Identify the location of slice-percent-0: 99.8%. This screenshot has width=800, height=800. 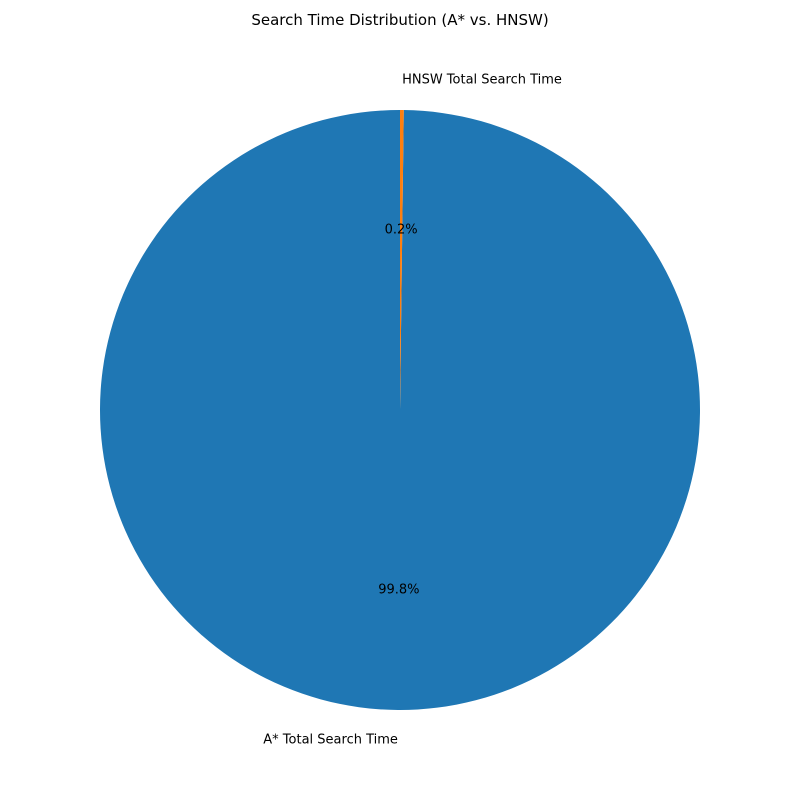
(398, 589).